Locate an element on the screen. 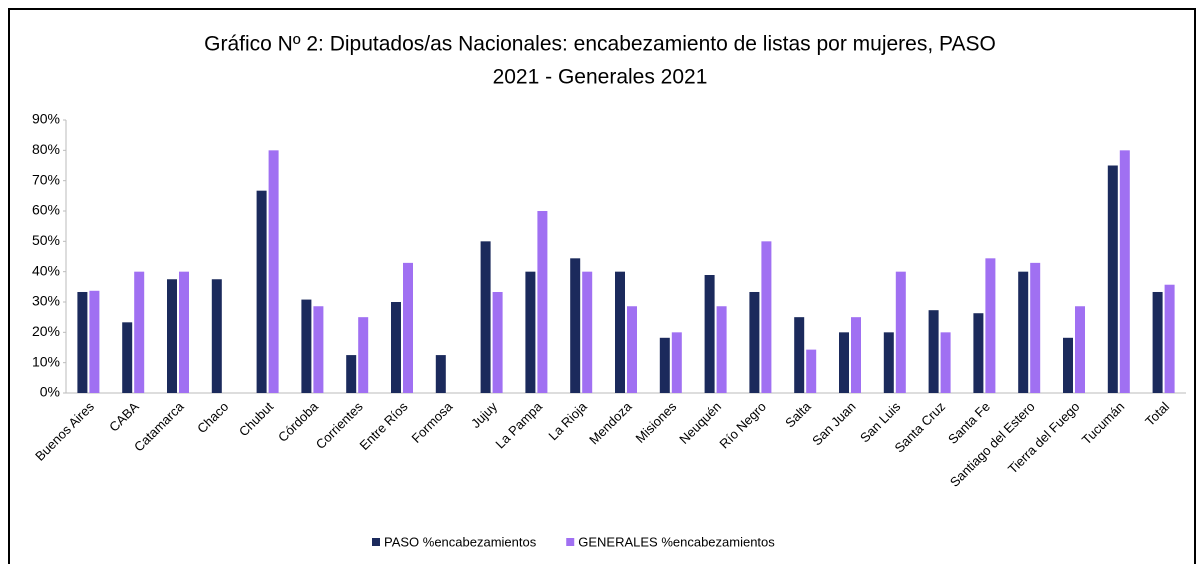 Image resolution: width=1203 pixels, height=569 pixels. legend-label: PASO %encabezamientos is located at coordinates (460, 541).